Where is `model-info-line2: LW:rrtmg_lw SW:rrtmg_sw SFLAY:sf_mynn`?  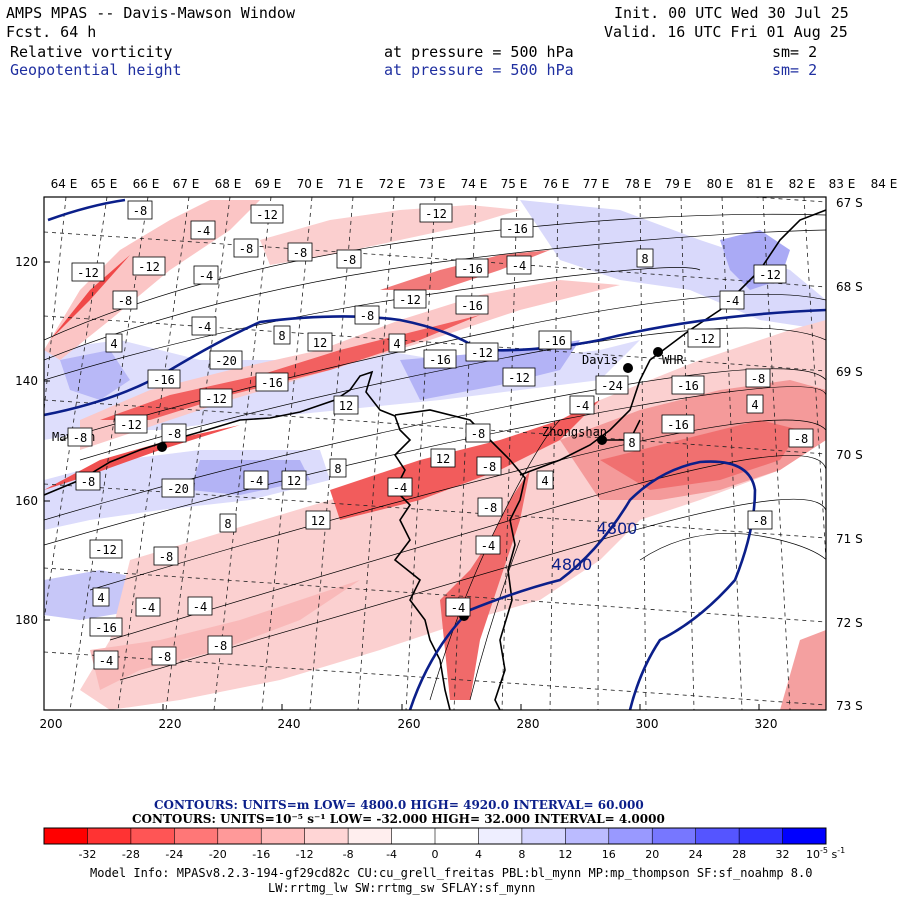
model-info-line2: LW:rrtmg_lw SW:rrtmg_sw SFLAY:sf_mynn is located at coordinates (402, 888).